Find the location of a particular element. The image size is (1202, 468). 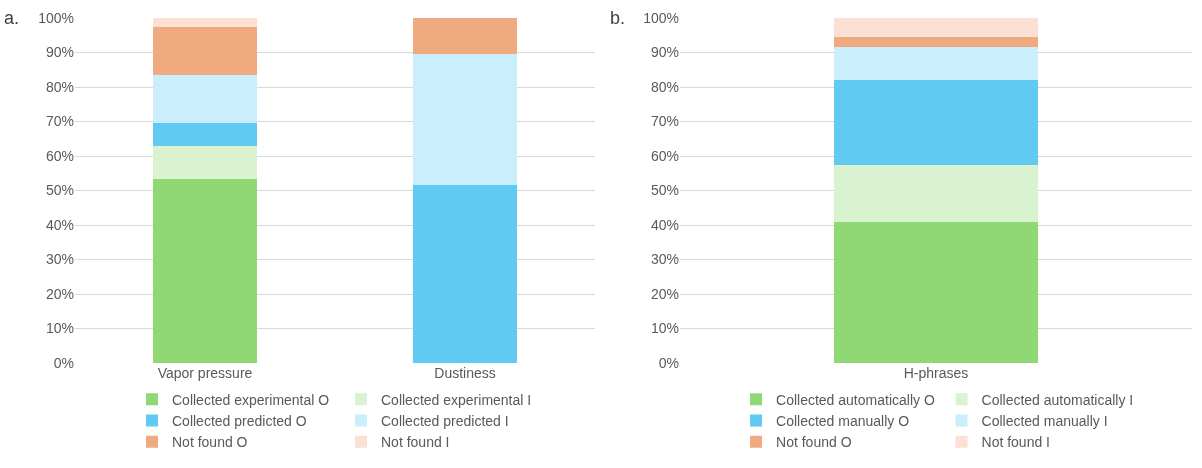

legend-label: Collected predicted O is located at coordinates (239, 420).